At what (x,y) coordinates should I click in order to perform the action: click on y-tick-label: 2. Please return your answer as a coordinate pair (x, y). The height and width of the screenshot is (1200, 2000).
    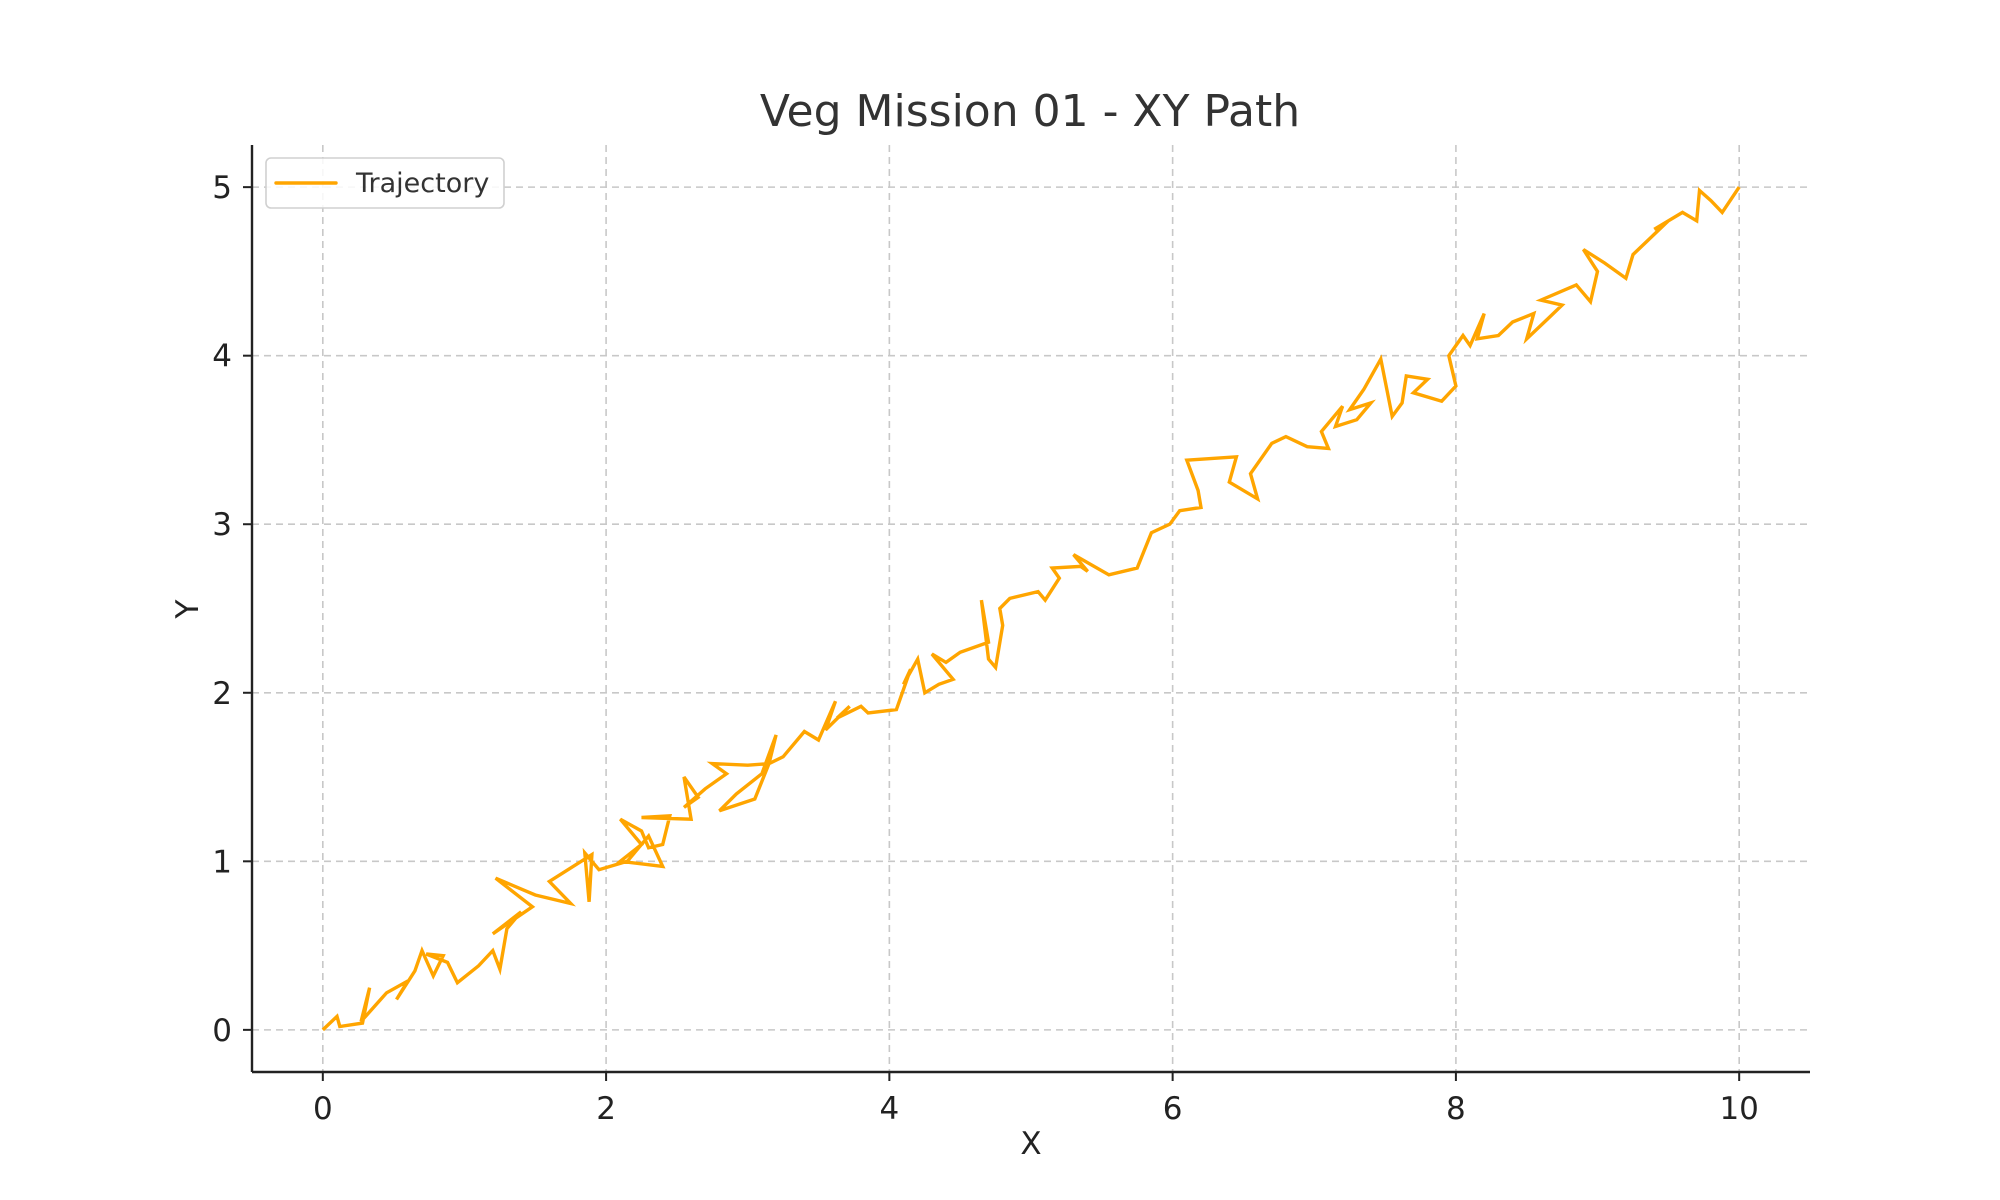
    Looking at the image, I should click on (222, 694).